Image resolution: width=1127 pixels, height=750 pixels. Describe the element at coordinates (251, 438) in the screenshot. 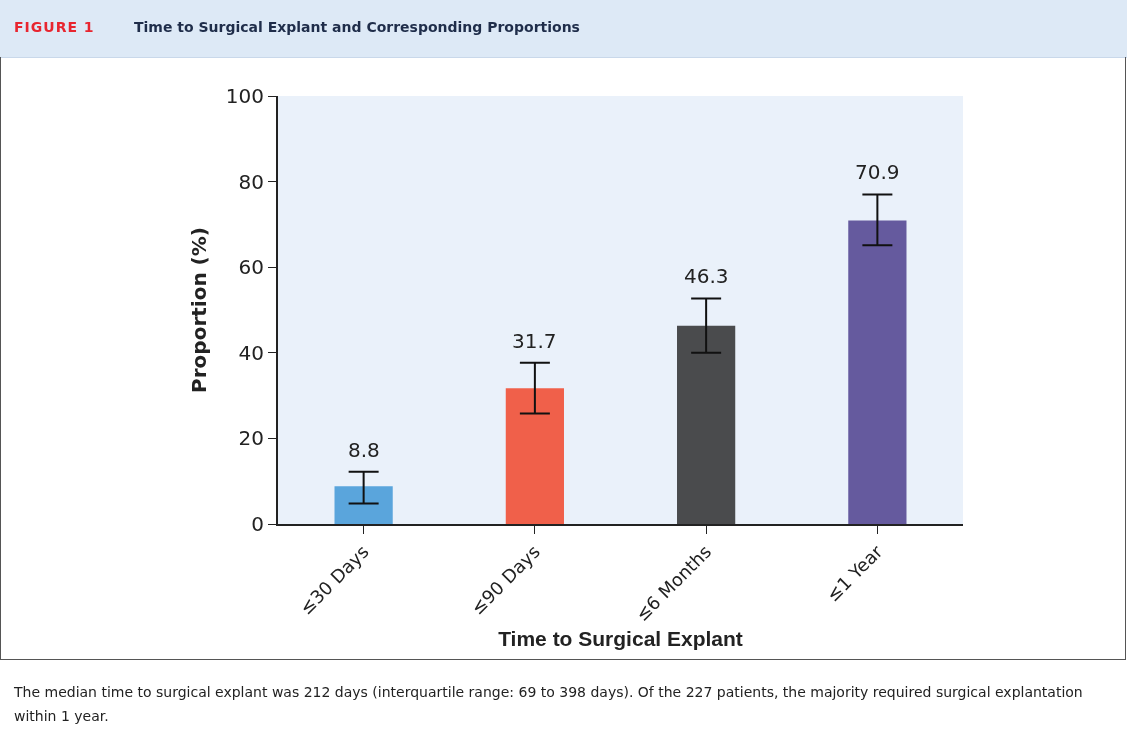

I see `y-tick-label: 20` at that location.